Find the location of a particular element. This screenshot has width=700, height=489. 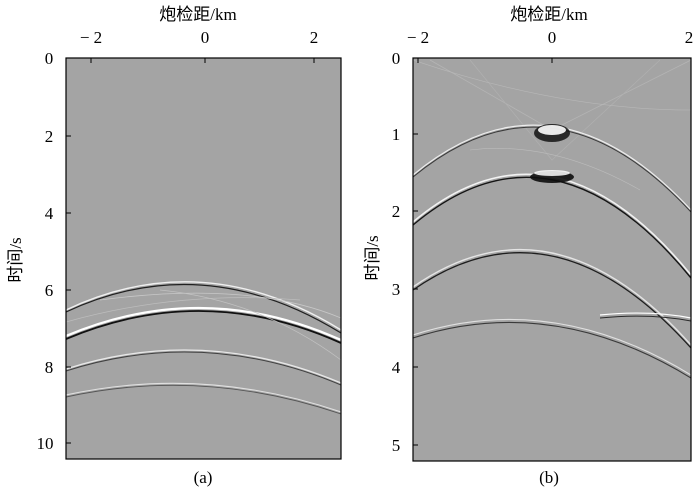

panel-b-y-tick-5: 4 is located at coordinates (396, 367).